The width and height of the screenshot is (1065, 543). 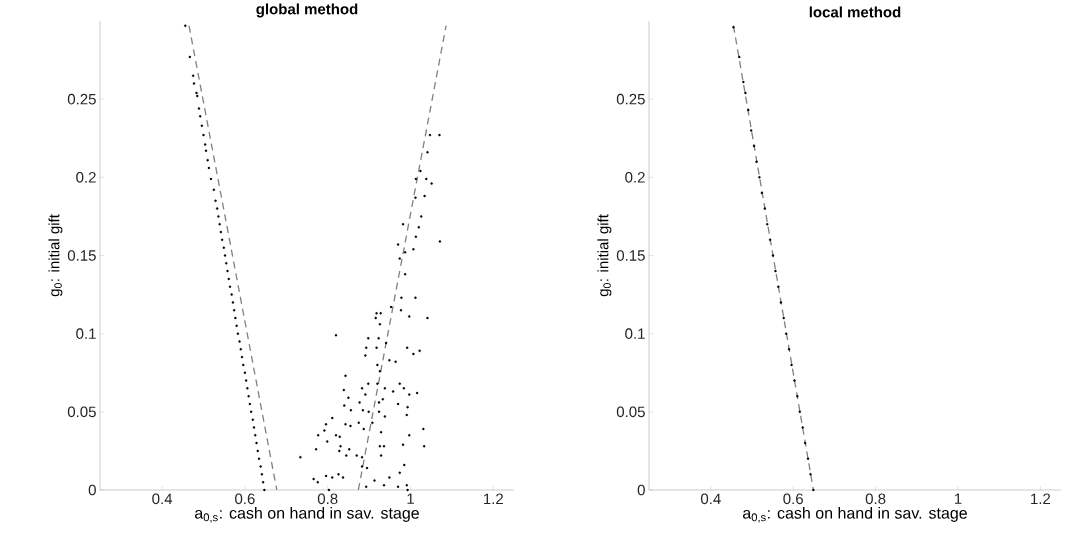 What do you see at coordinates (307, 10) in the screenshot?
I see `chart-title: global method` at bounding box center [307, 10].